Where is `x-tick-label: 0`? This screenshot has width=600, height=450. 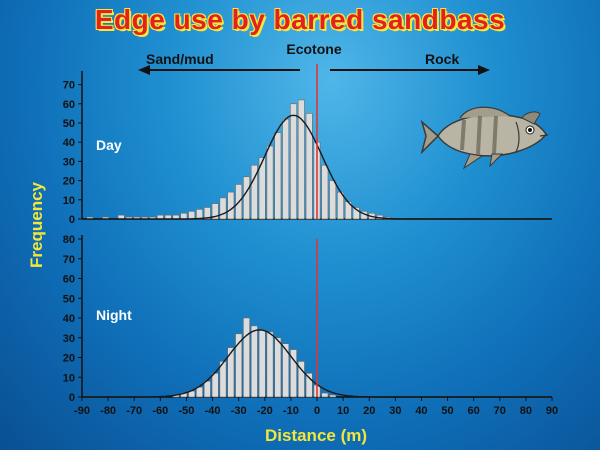
x-tick-label: 0 is located at coordinates (317, 411).